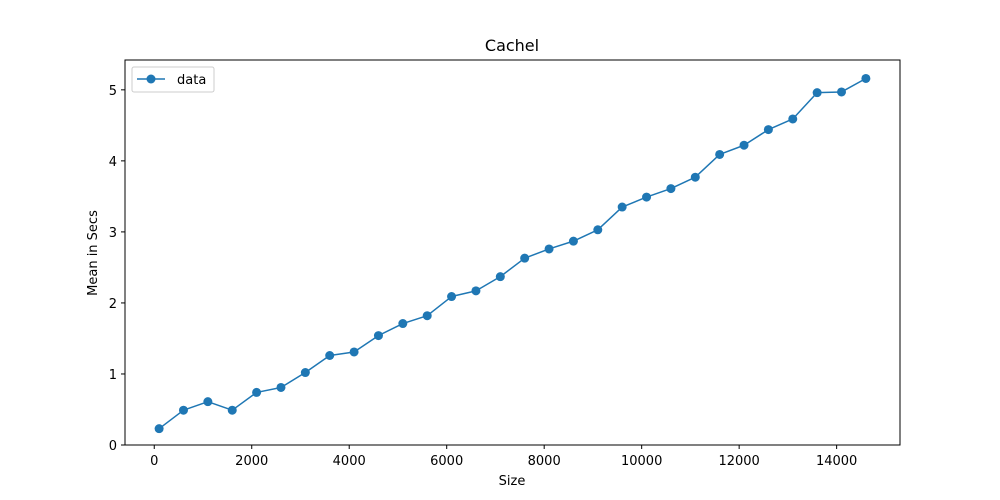  What do you see at coordinates (113, 304) in the screenshot?
I see `y-tick-label: 2` at bounding box center [113, 304].